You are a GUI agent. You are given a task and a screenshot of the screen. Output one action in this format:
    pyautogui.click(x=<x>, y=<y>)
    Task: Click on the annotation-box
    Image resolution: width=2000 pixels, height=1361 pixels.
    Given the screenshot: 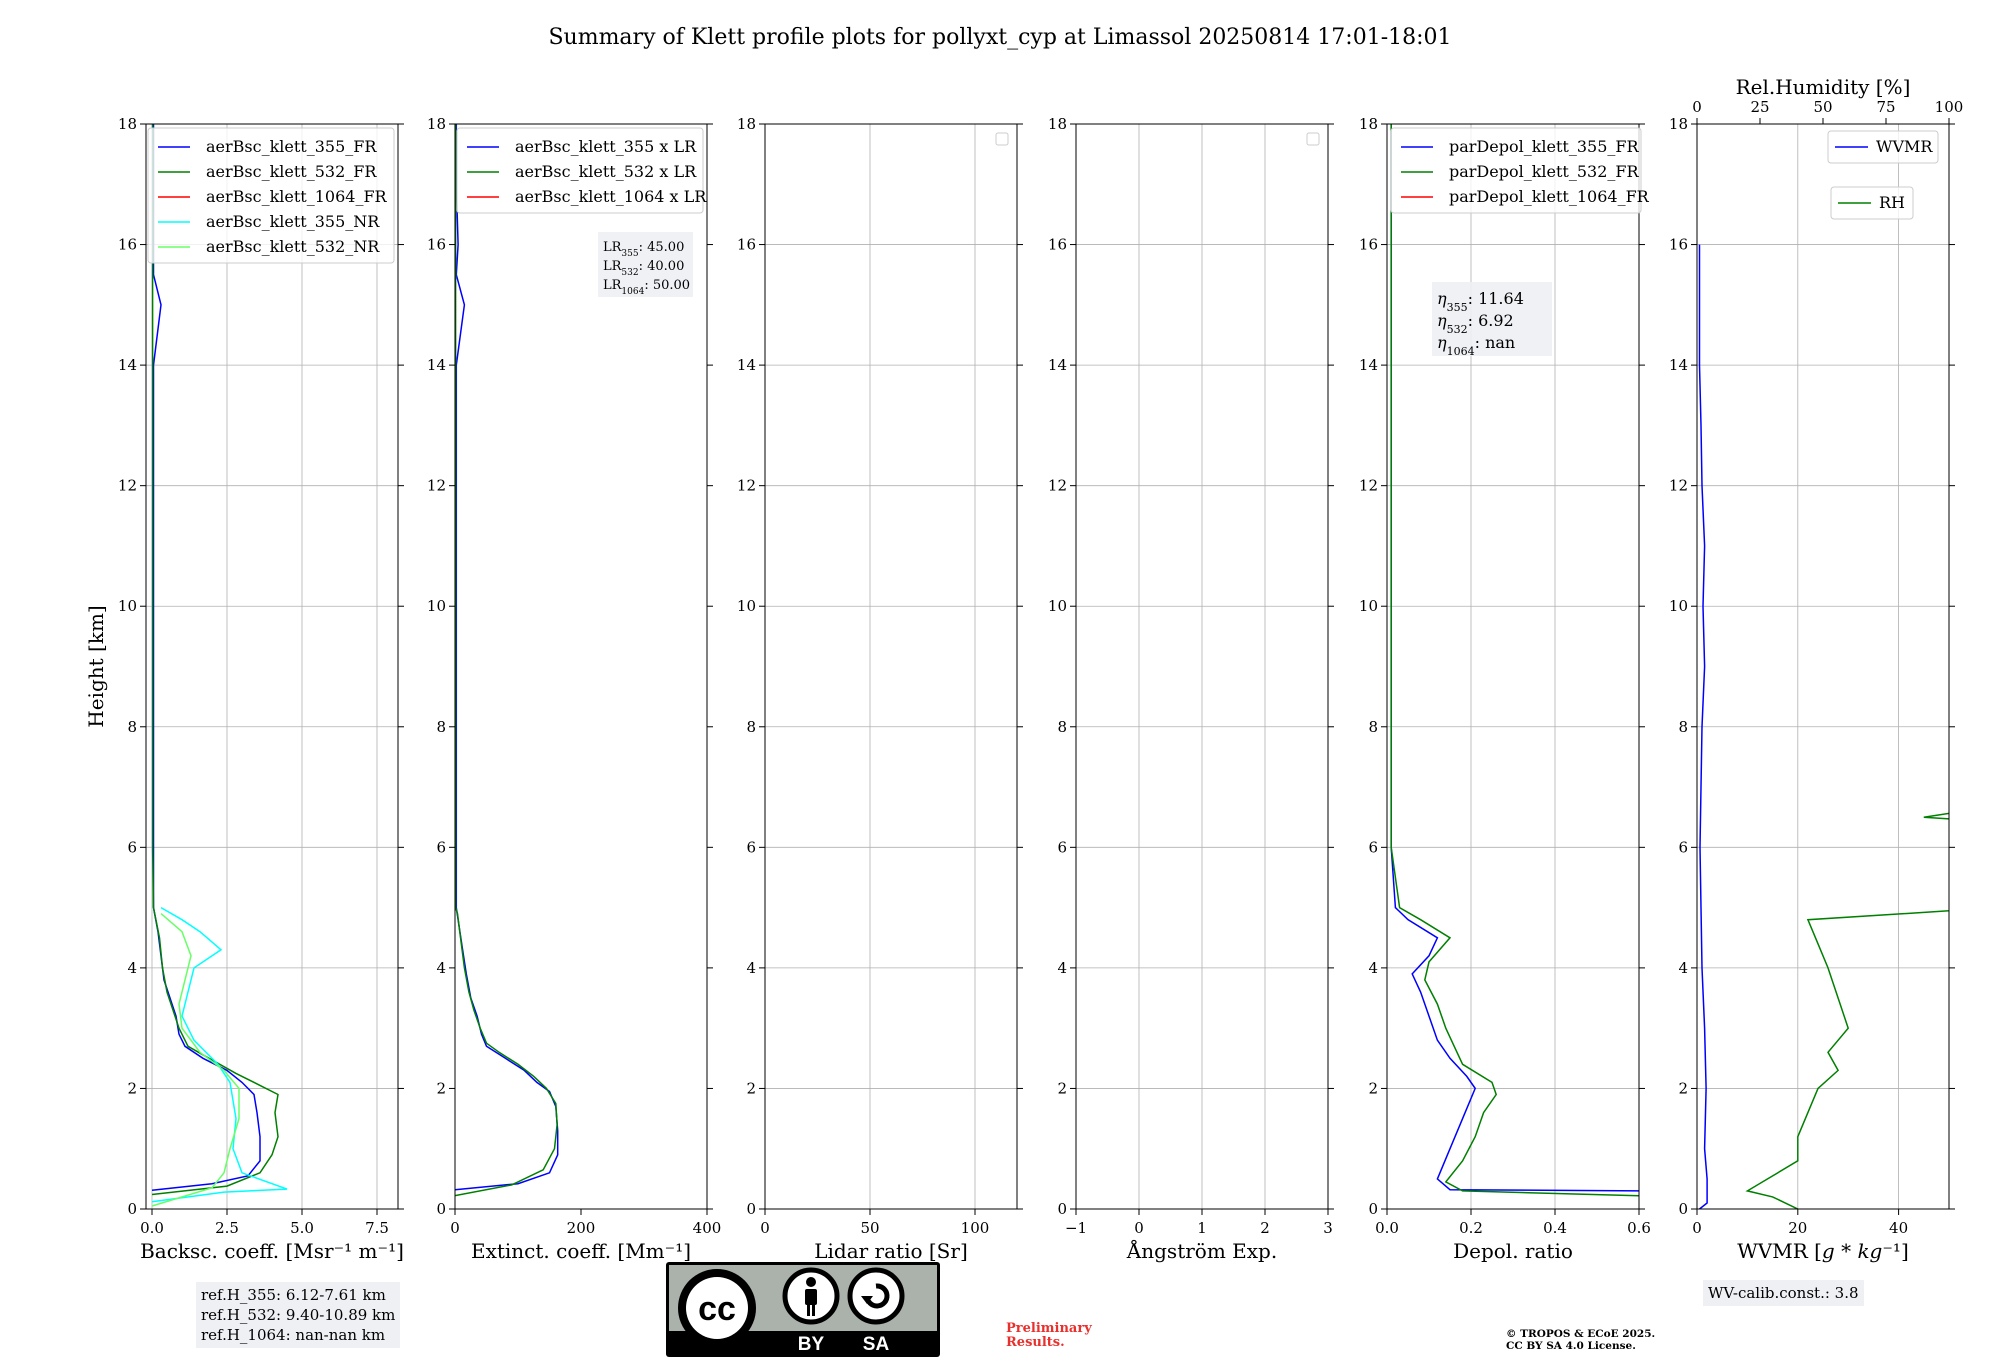 What is the action you would take?
    pyautogui.click(x=645, y=264)
    